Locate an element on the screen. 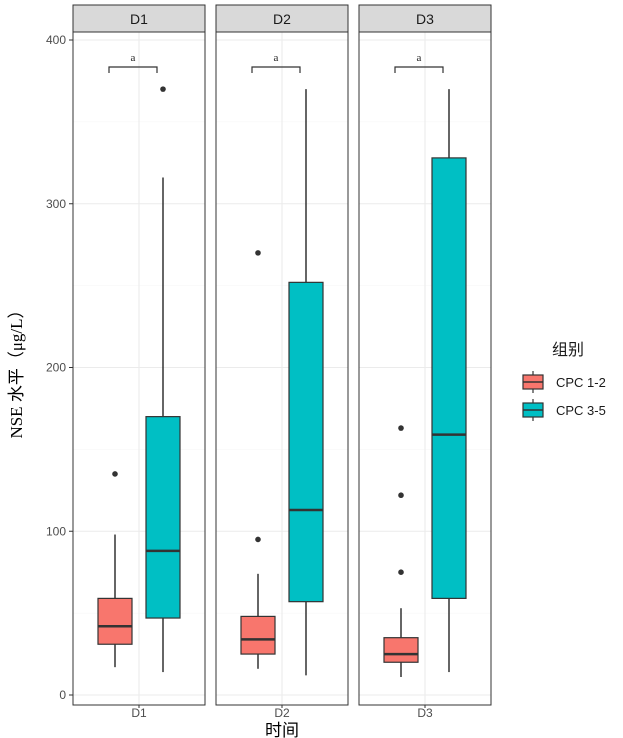 The height and width of the screenshot is (738, 623). y-tick-label: 100 is located at coordinates (56, 531).